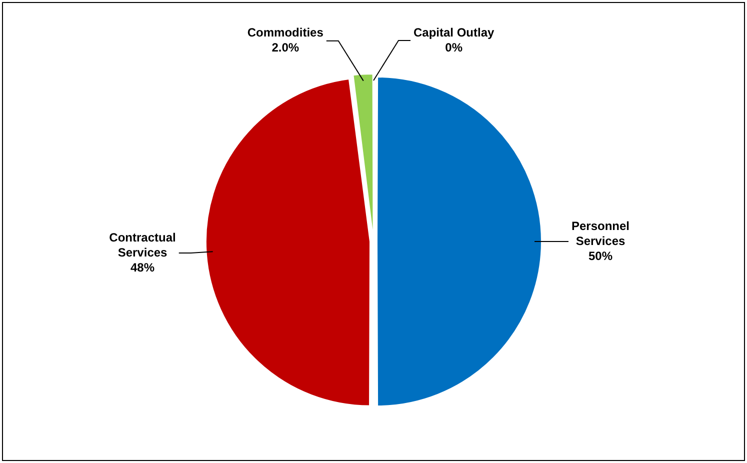 The width and height of the screenshot is (747, 463). What do you see at coordinates (454, 32) in the screenshot?
I see `category-label: Capital Outlay` at bounding box center [454, 32].